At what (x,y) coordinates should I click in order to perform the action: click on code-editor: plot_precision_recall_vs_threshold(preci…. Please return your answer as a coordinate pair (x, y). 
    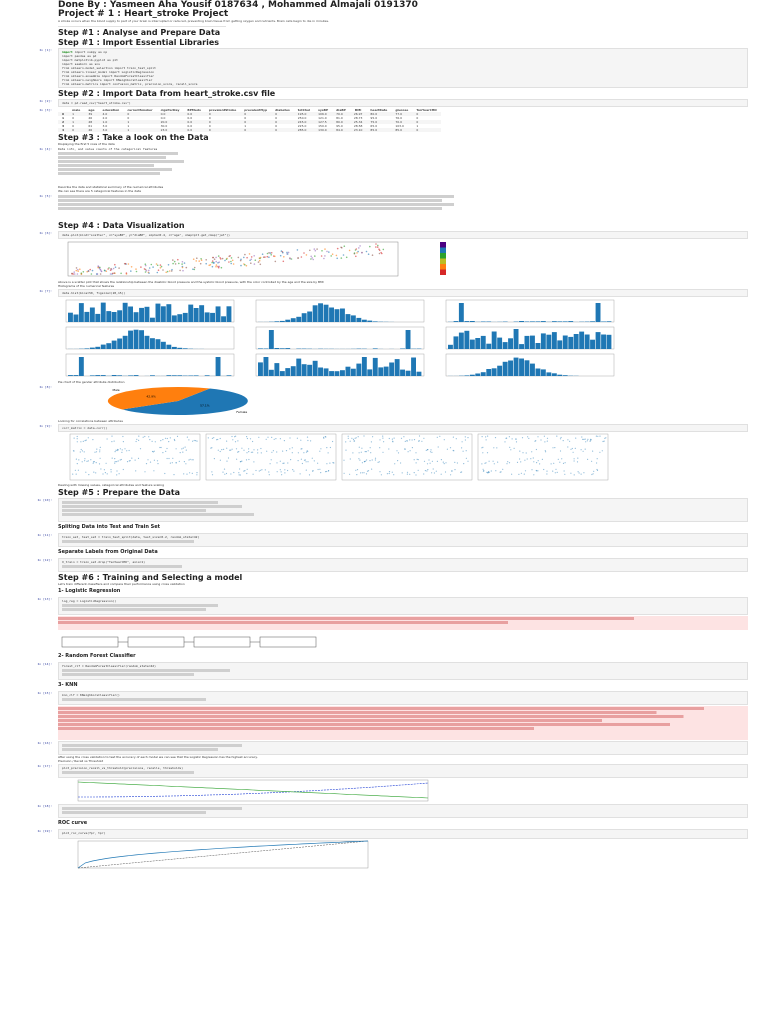
    Looking at the image, I should click on (403, 771).